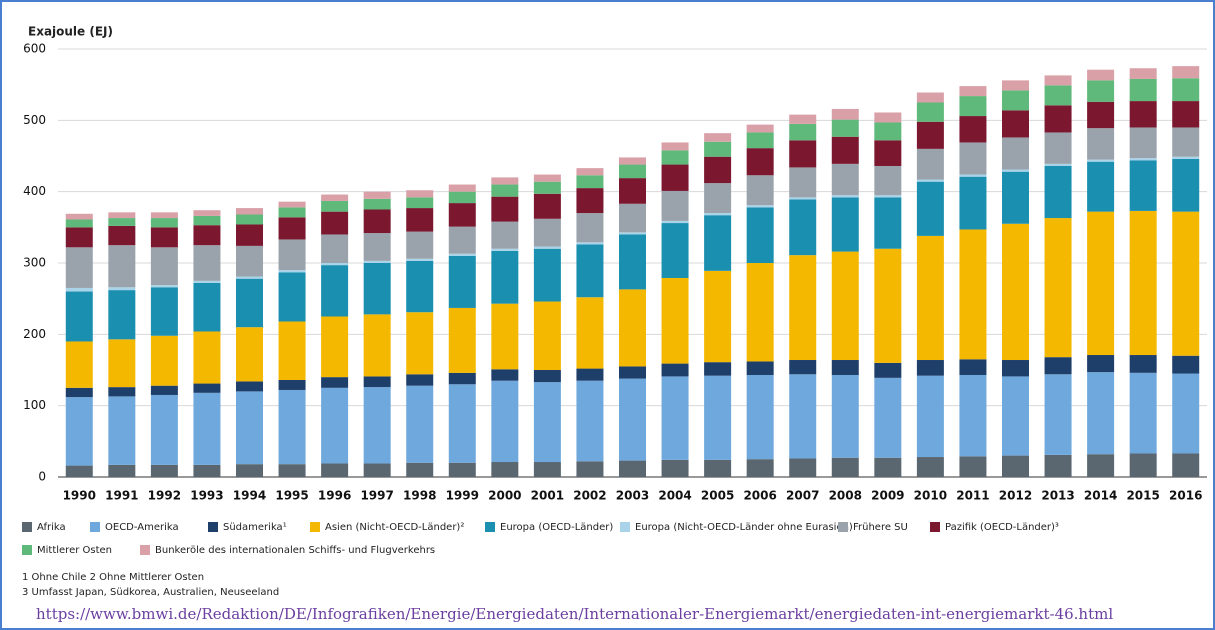 Image resolution: width=1215 pixels, height=630 pixels. I want to click on x-tick-label: 2008, so click(845, 496).